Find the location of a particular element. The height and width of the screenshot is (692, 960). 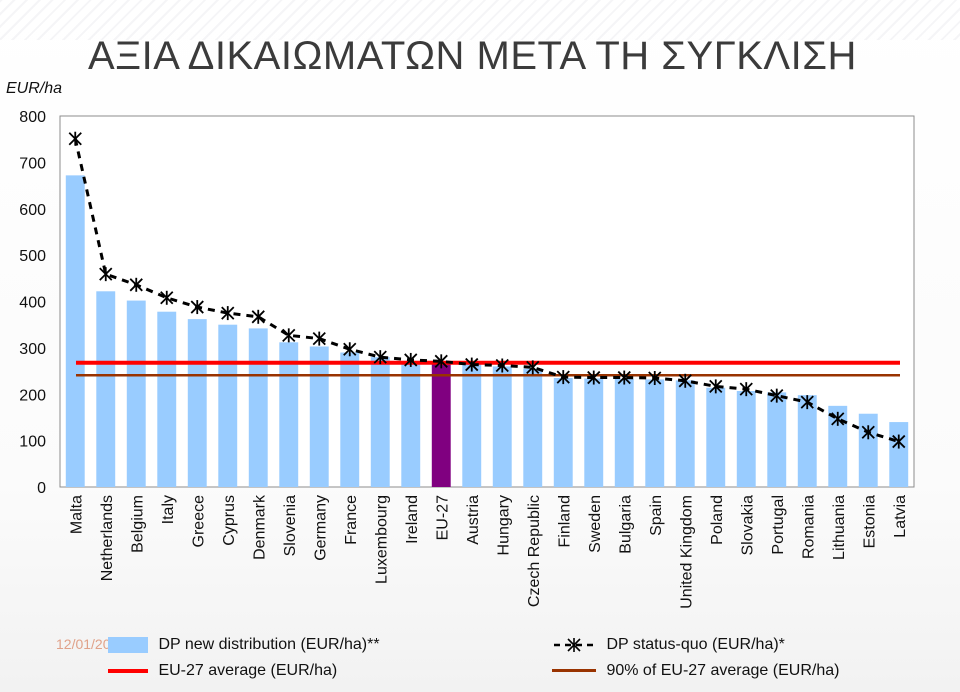

x-tick-label: Ireland is located at coordinates (412, 519).